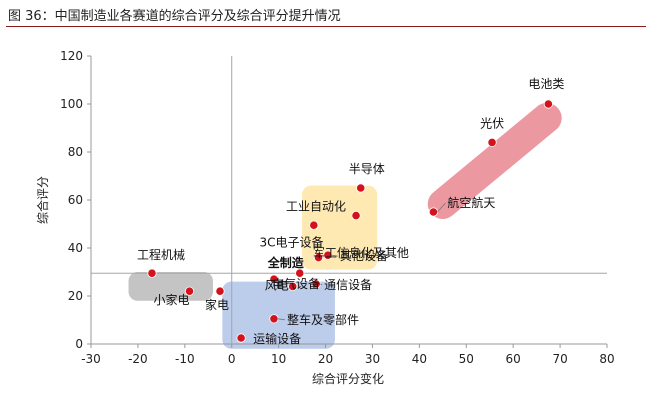 This screenshot has width=654, height=413. What do you see at coordinates (277, 285) in the screenshot?
I see `point-label: 风电` at bounding box center [277, 285].